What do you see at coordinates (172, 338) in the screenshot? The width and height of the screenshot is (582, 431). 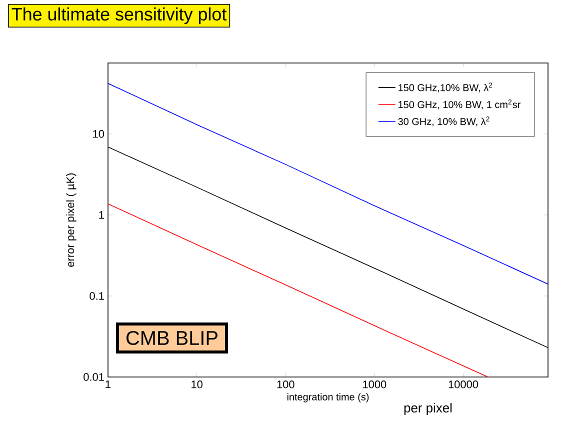 I see `annotation: CMB BLIP` at bounding box center [172, 338].